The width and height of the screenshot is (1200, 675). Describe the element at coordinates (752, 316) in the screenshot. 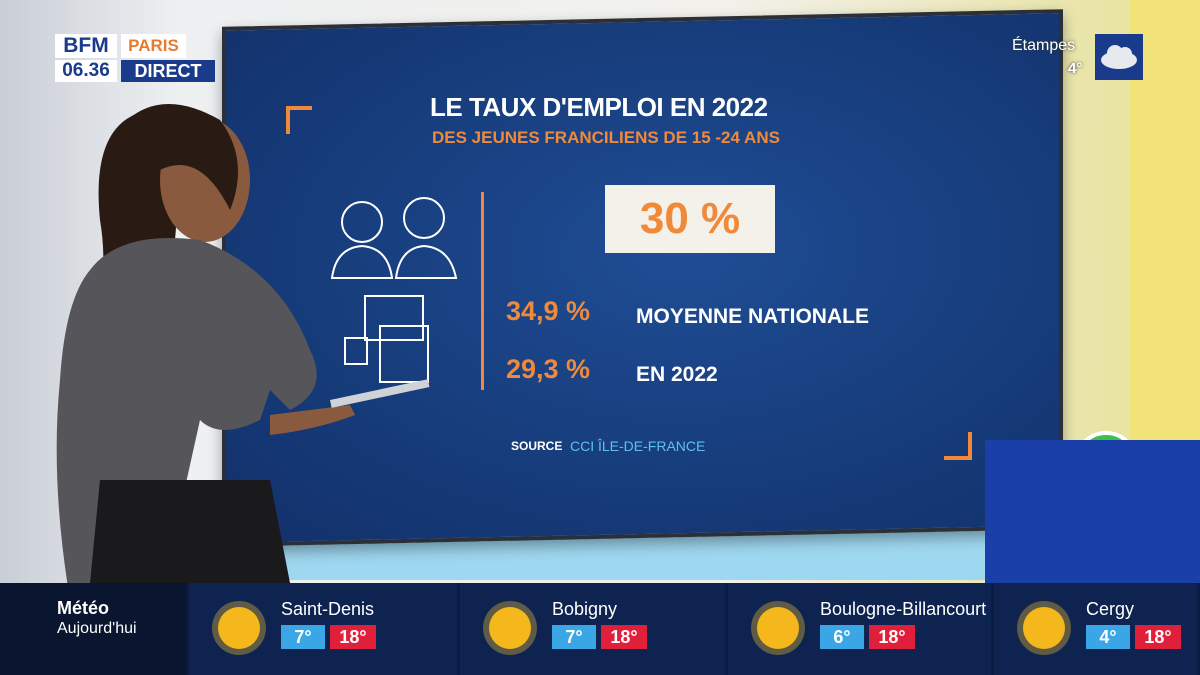

I see `row-label: MOYENNE NATIONALE` at that location.